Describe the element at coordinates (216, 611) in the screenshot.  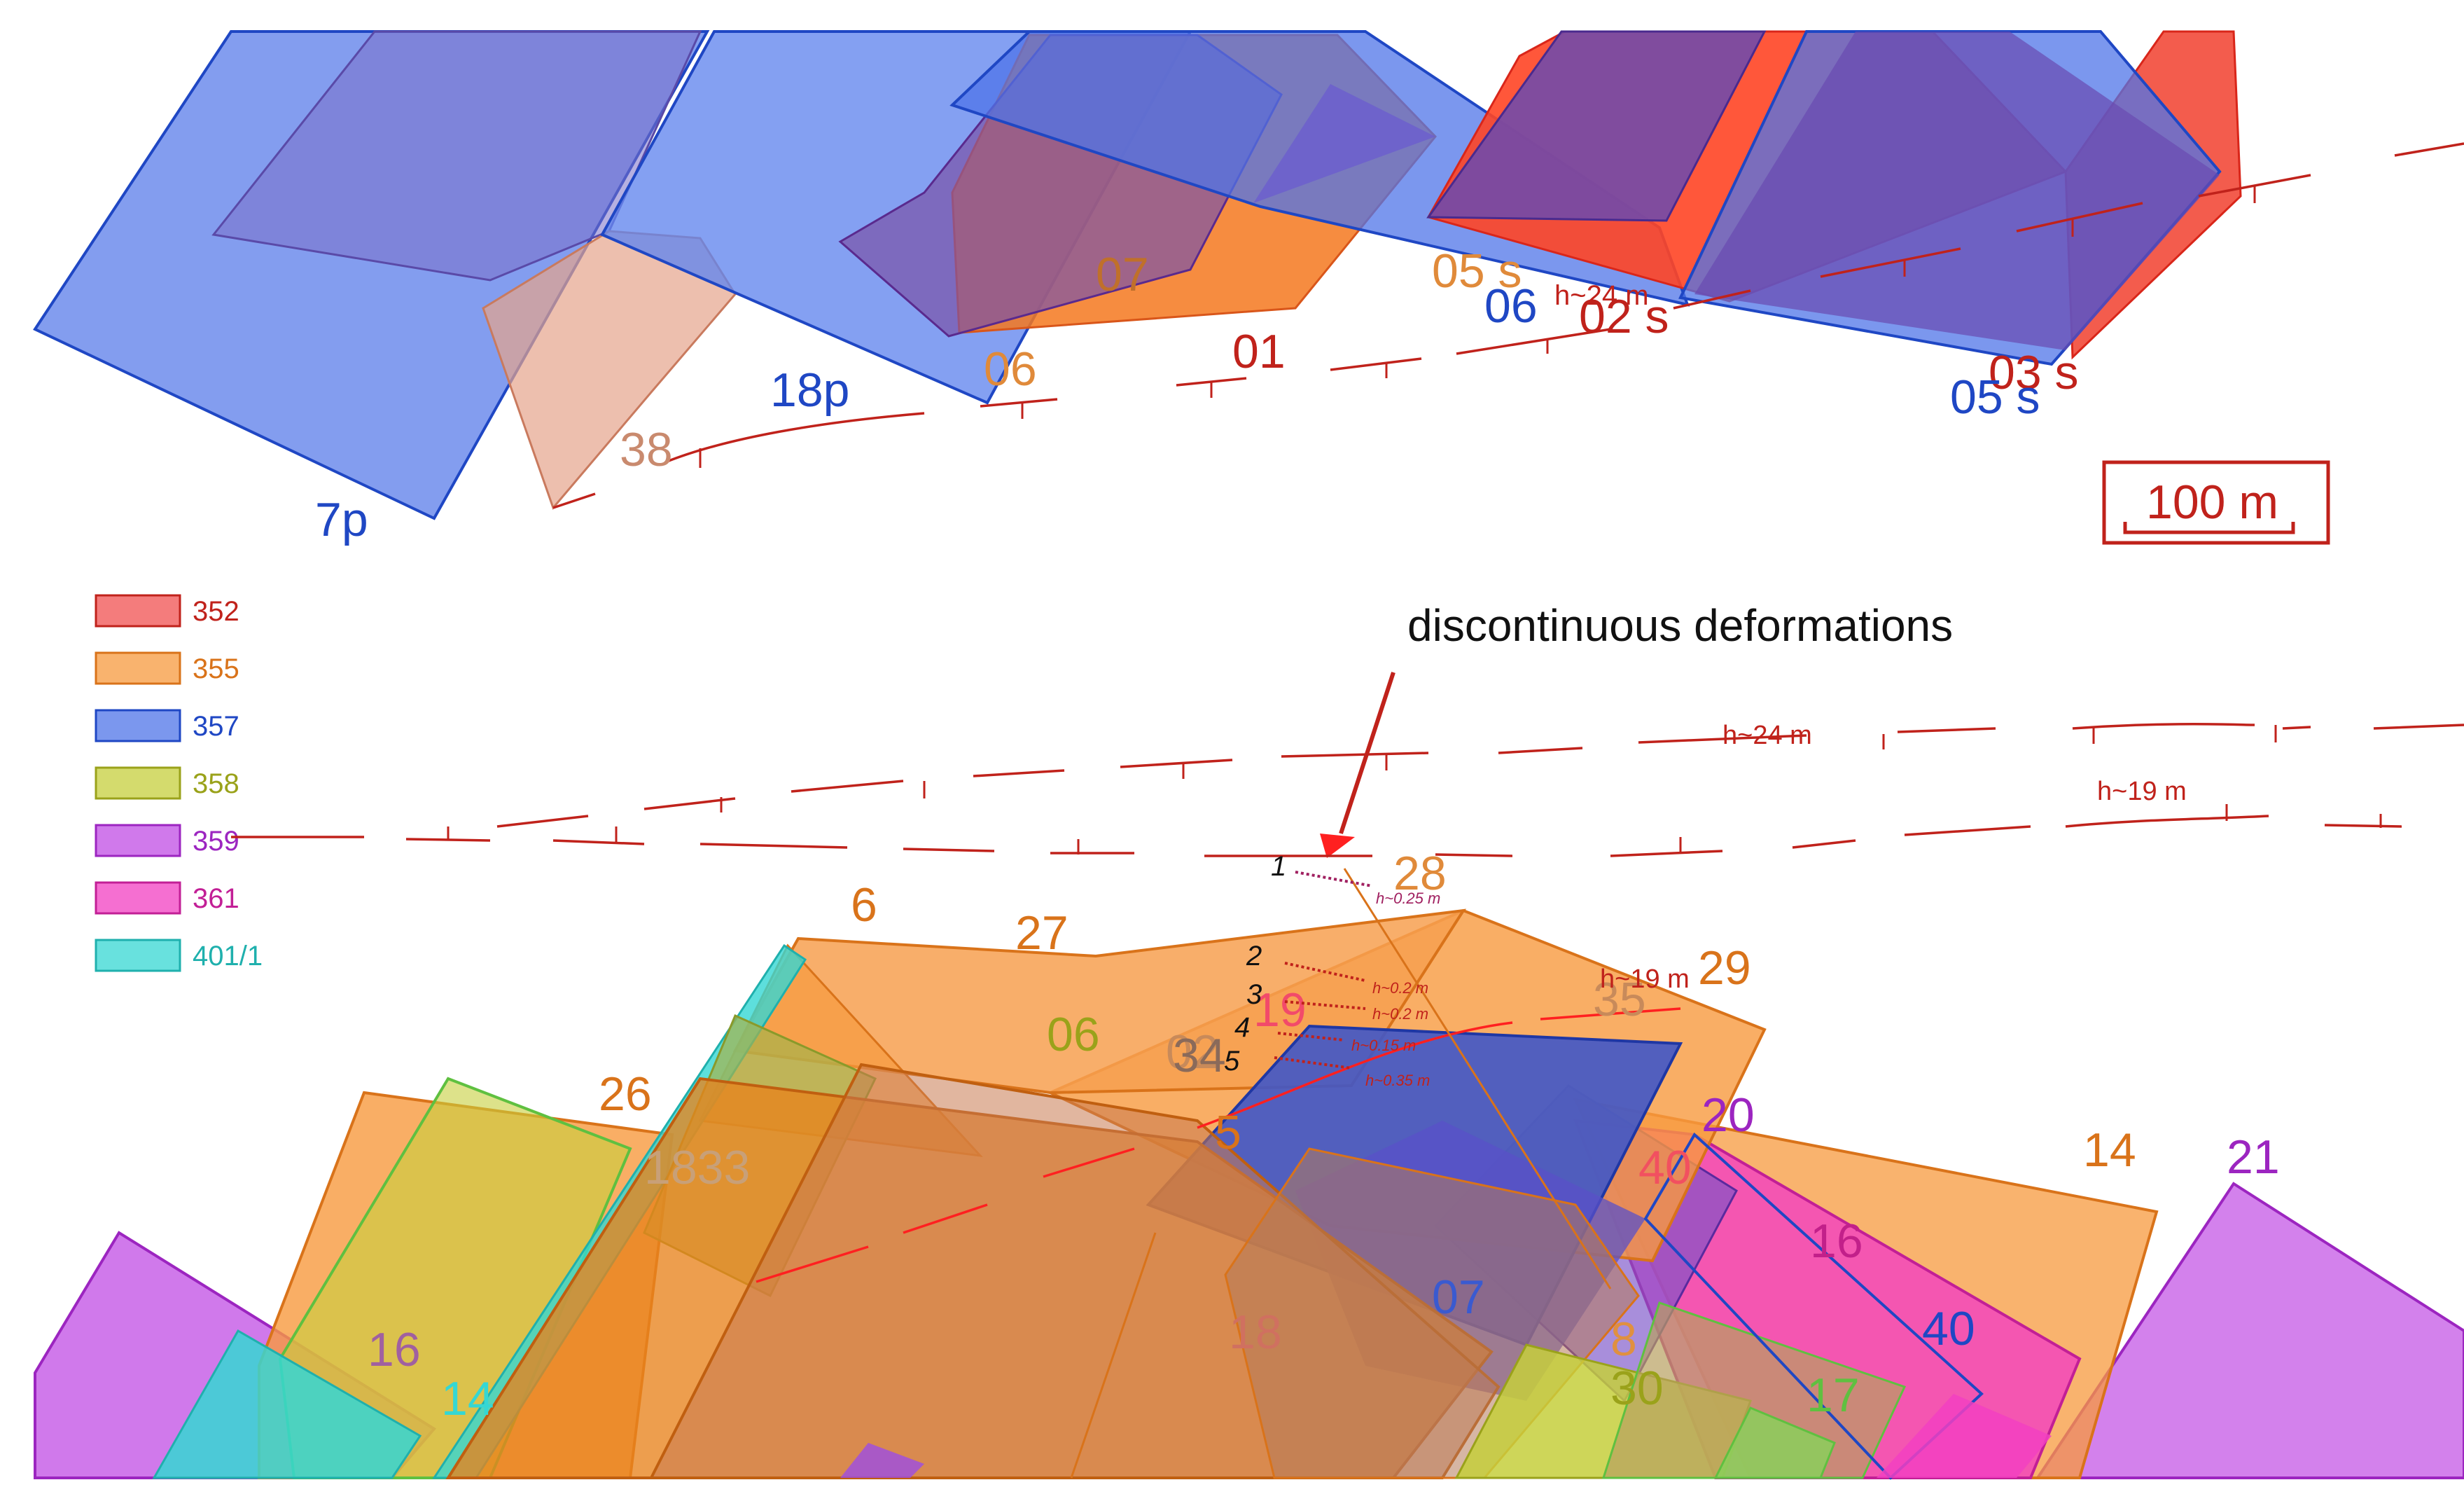
I see `legend-label-352: 352` at that location.